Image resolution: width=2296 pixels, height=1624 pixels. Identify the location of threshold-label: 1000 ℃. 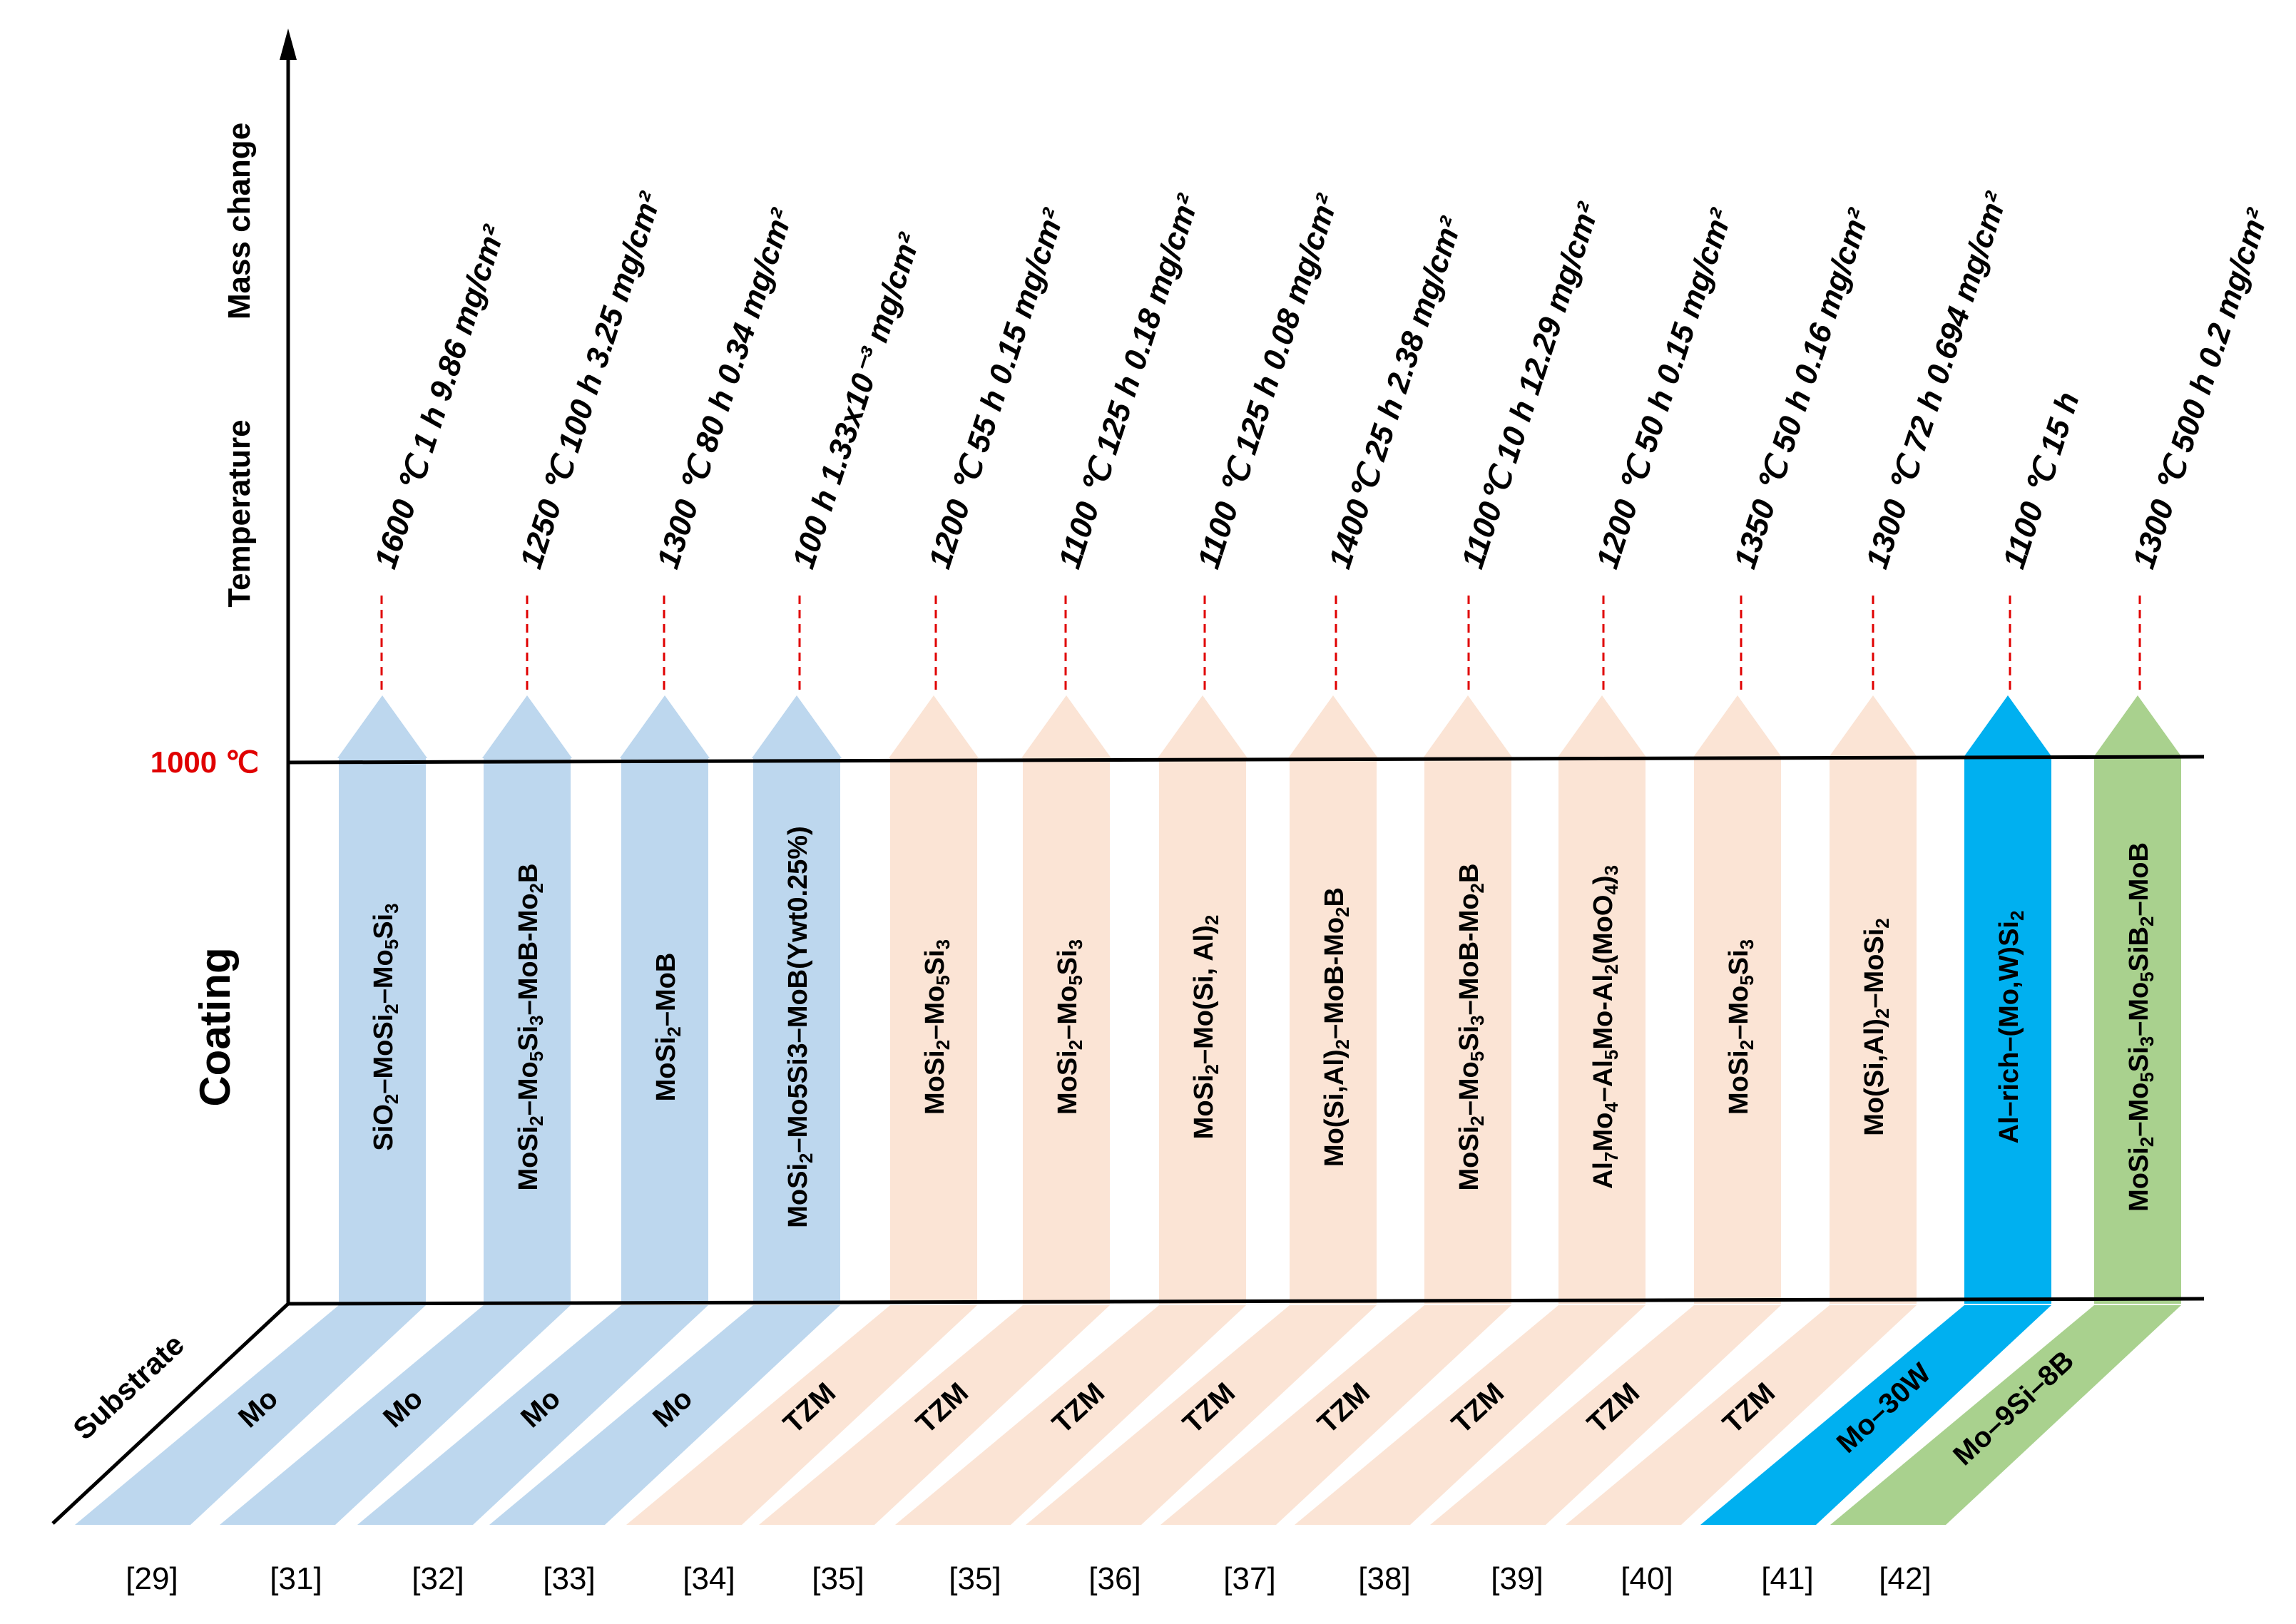
(204, 762).